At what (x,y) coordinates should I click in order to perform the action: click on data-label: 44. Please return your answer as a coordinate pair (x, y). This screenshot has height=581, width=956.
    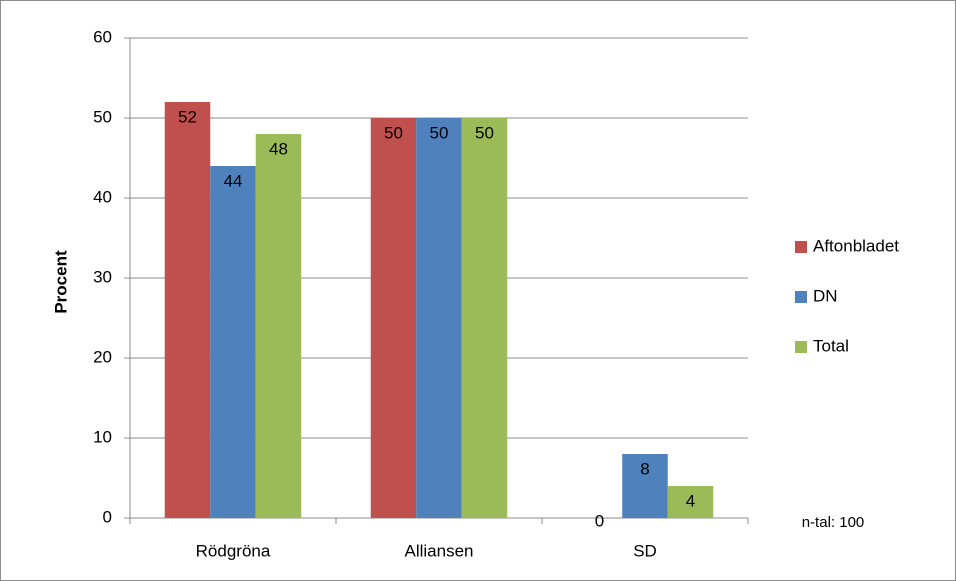
    Looking at the image, I should click on (233, 180).